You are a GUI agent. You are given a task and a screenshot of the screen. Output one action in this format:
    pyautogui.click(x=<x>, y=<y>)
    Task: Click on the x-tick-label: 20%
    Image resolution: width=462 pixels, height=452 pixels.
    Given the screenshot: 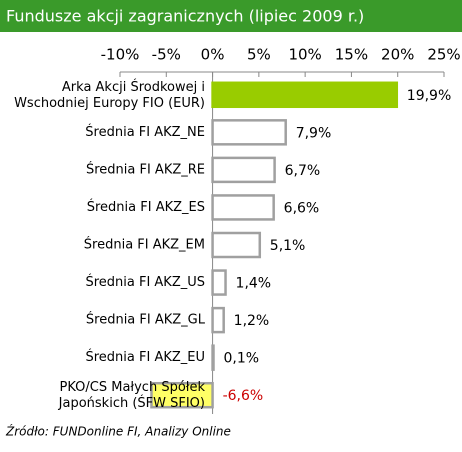 What is the action you would take?
    pyautogui.click(x=397, y=55)
    